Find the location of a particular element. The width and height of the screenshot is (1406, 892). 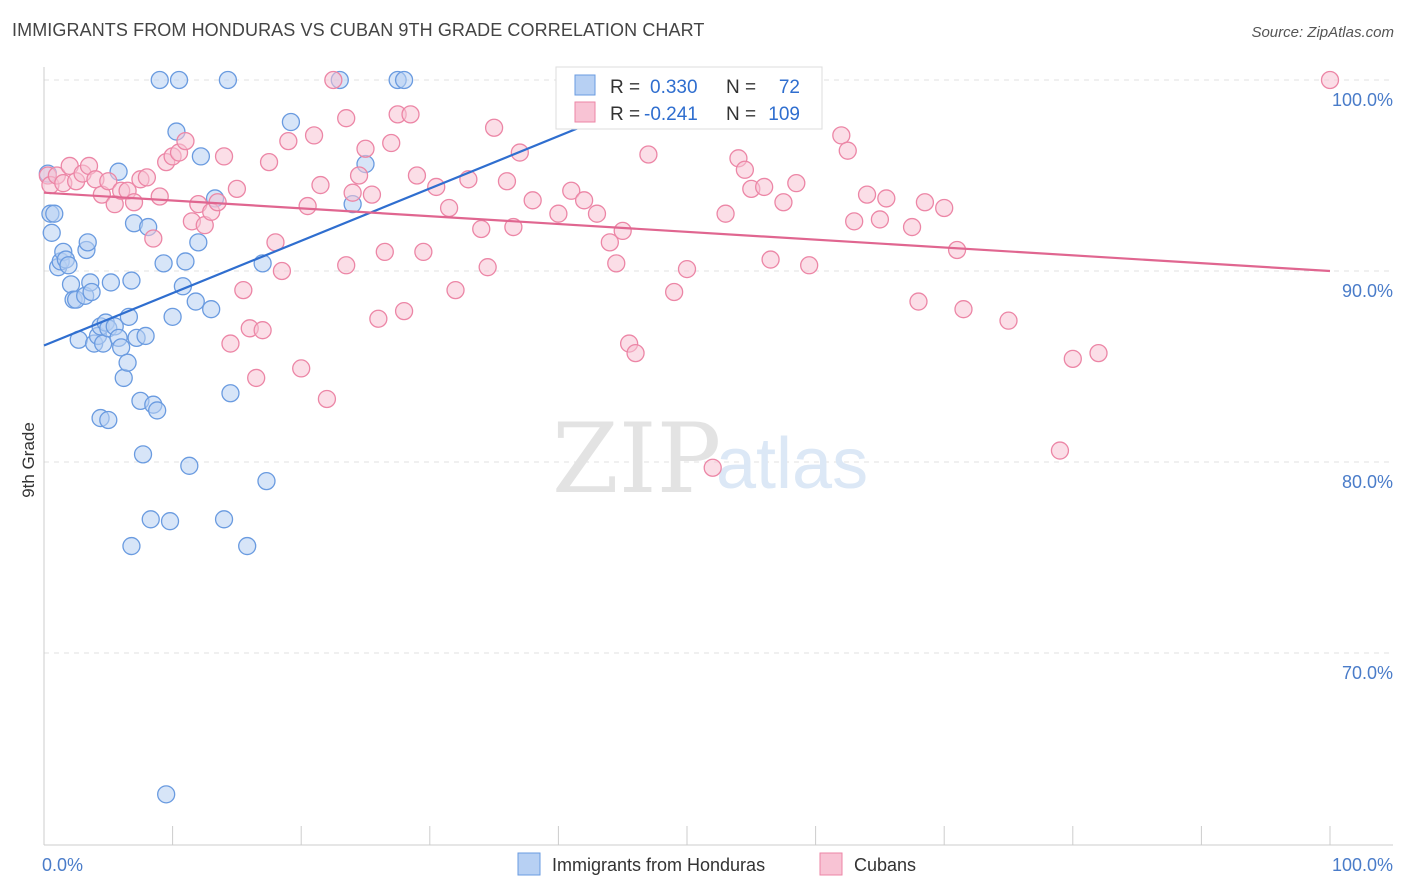

x-tick-labels: 0.0% 100.0% is located at coordinates (717, 865).